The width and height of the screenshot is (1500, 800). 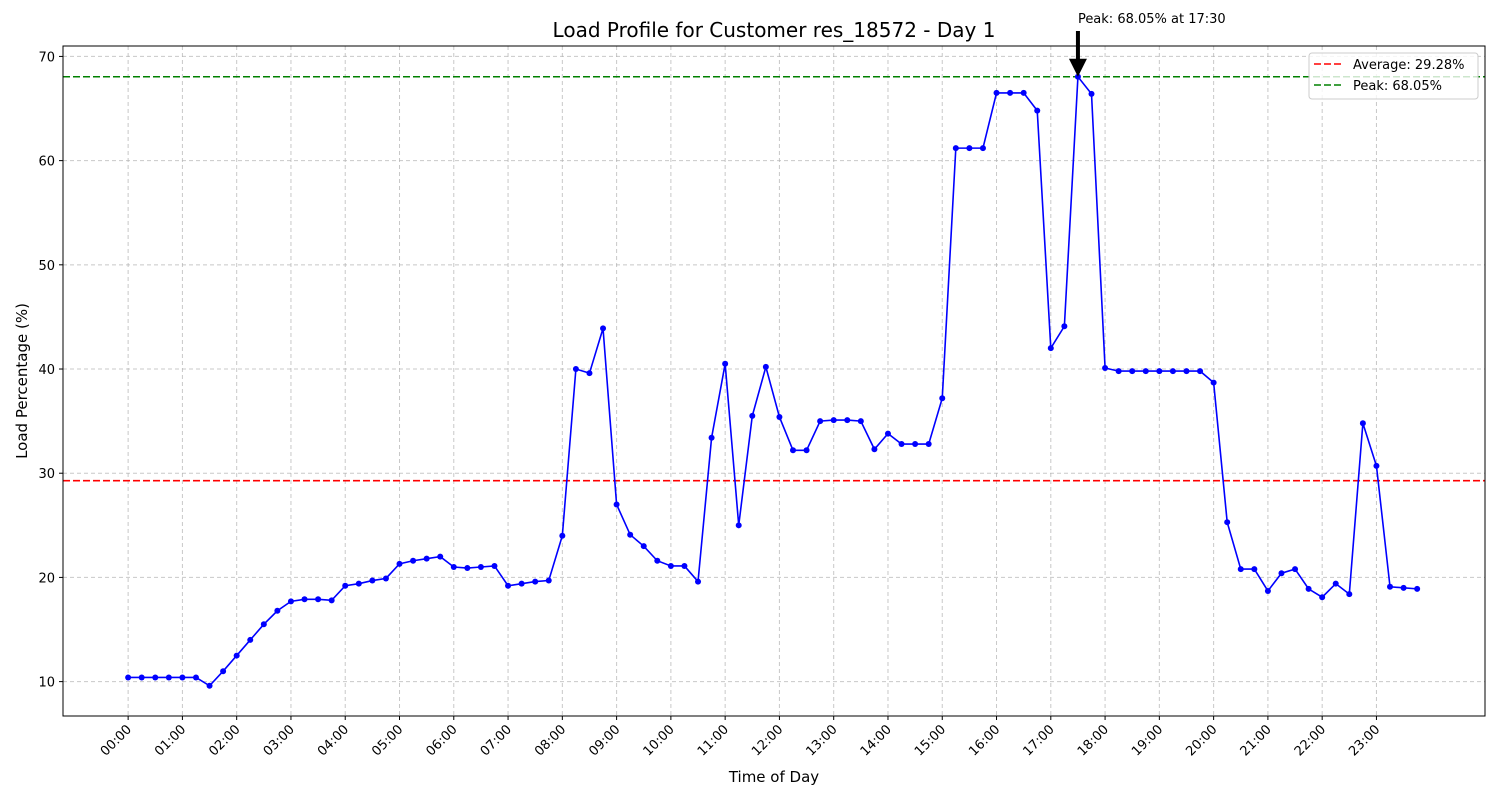 What do you see at coordinates (604, 740) in the screenshot?
I see `x-tick-label: 09:00` at bounding box center [604, 740].